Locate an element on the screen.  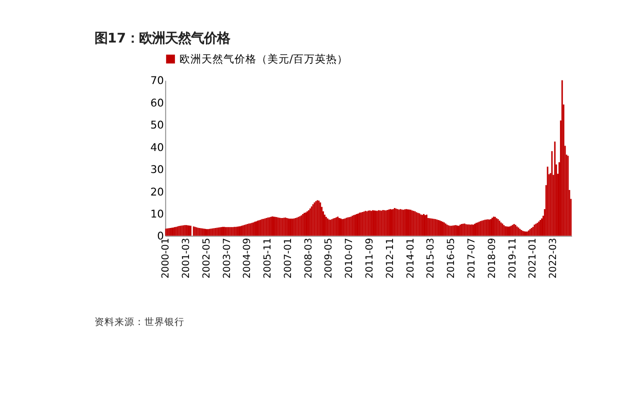
x-tick-label: 2007-01 is located at coordinates (288, 258).